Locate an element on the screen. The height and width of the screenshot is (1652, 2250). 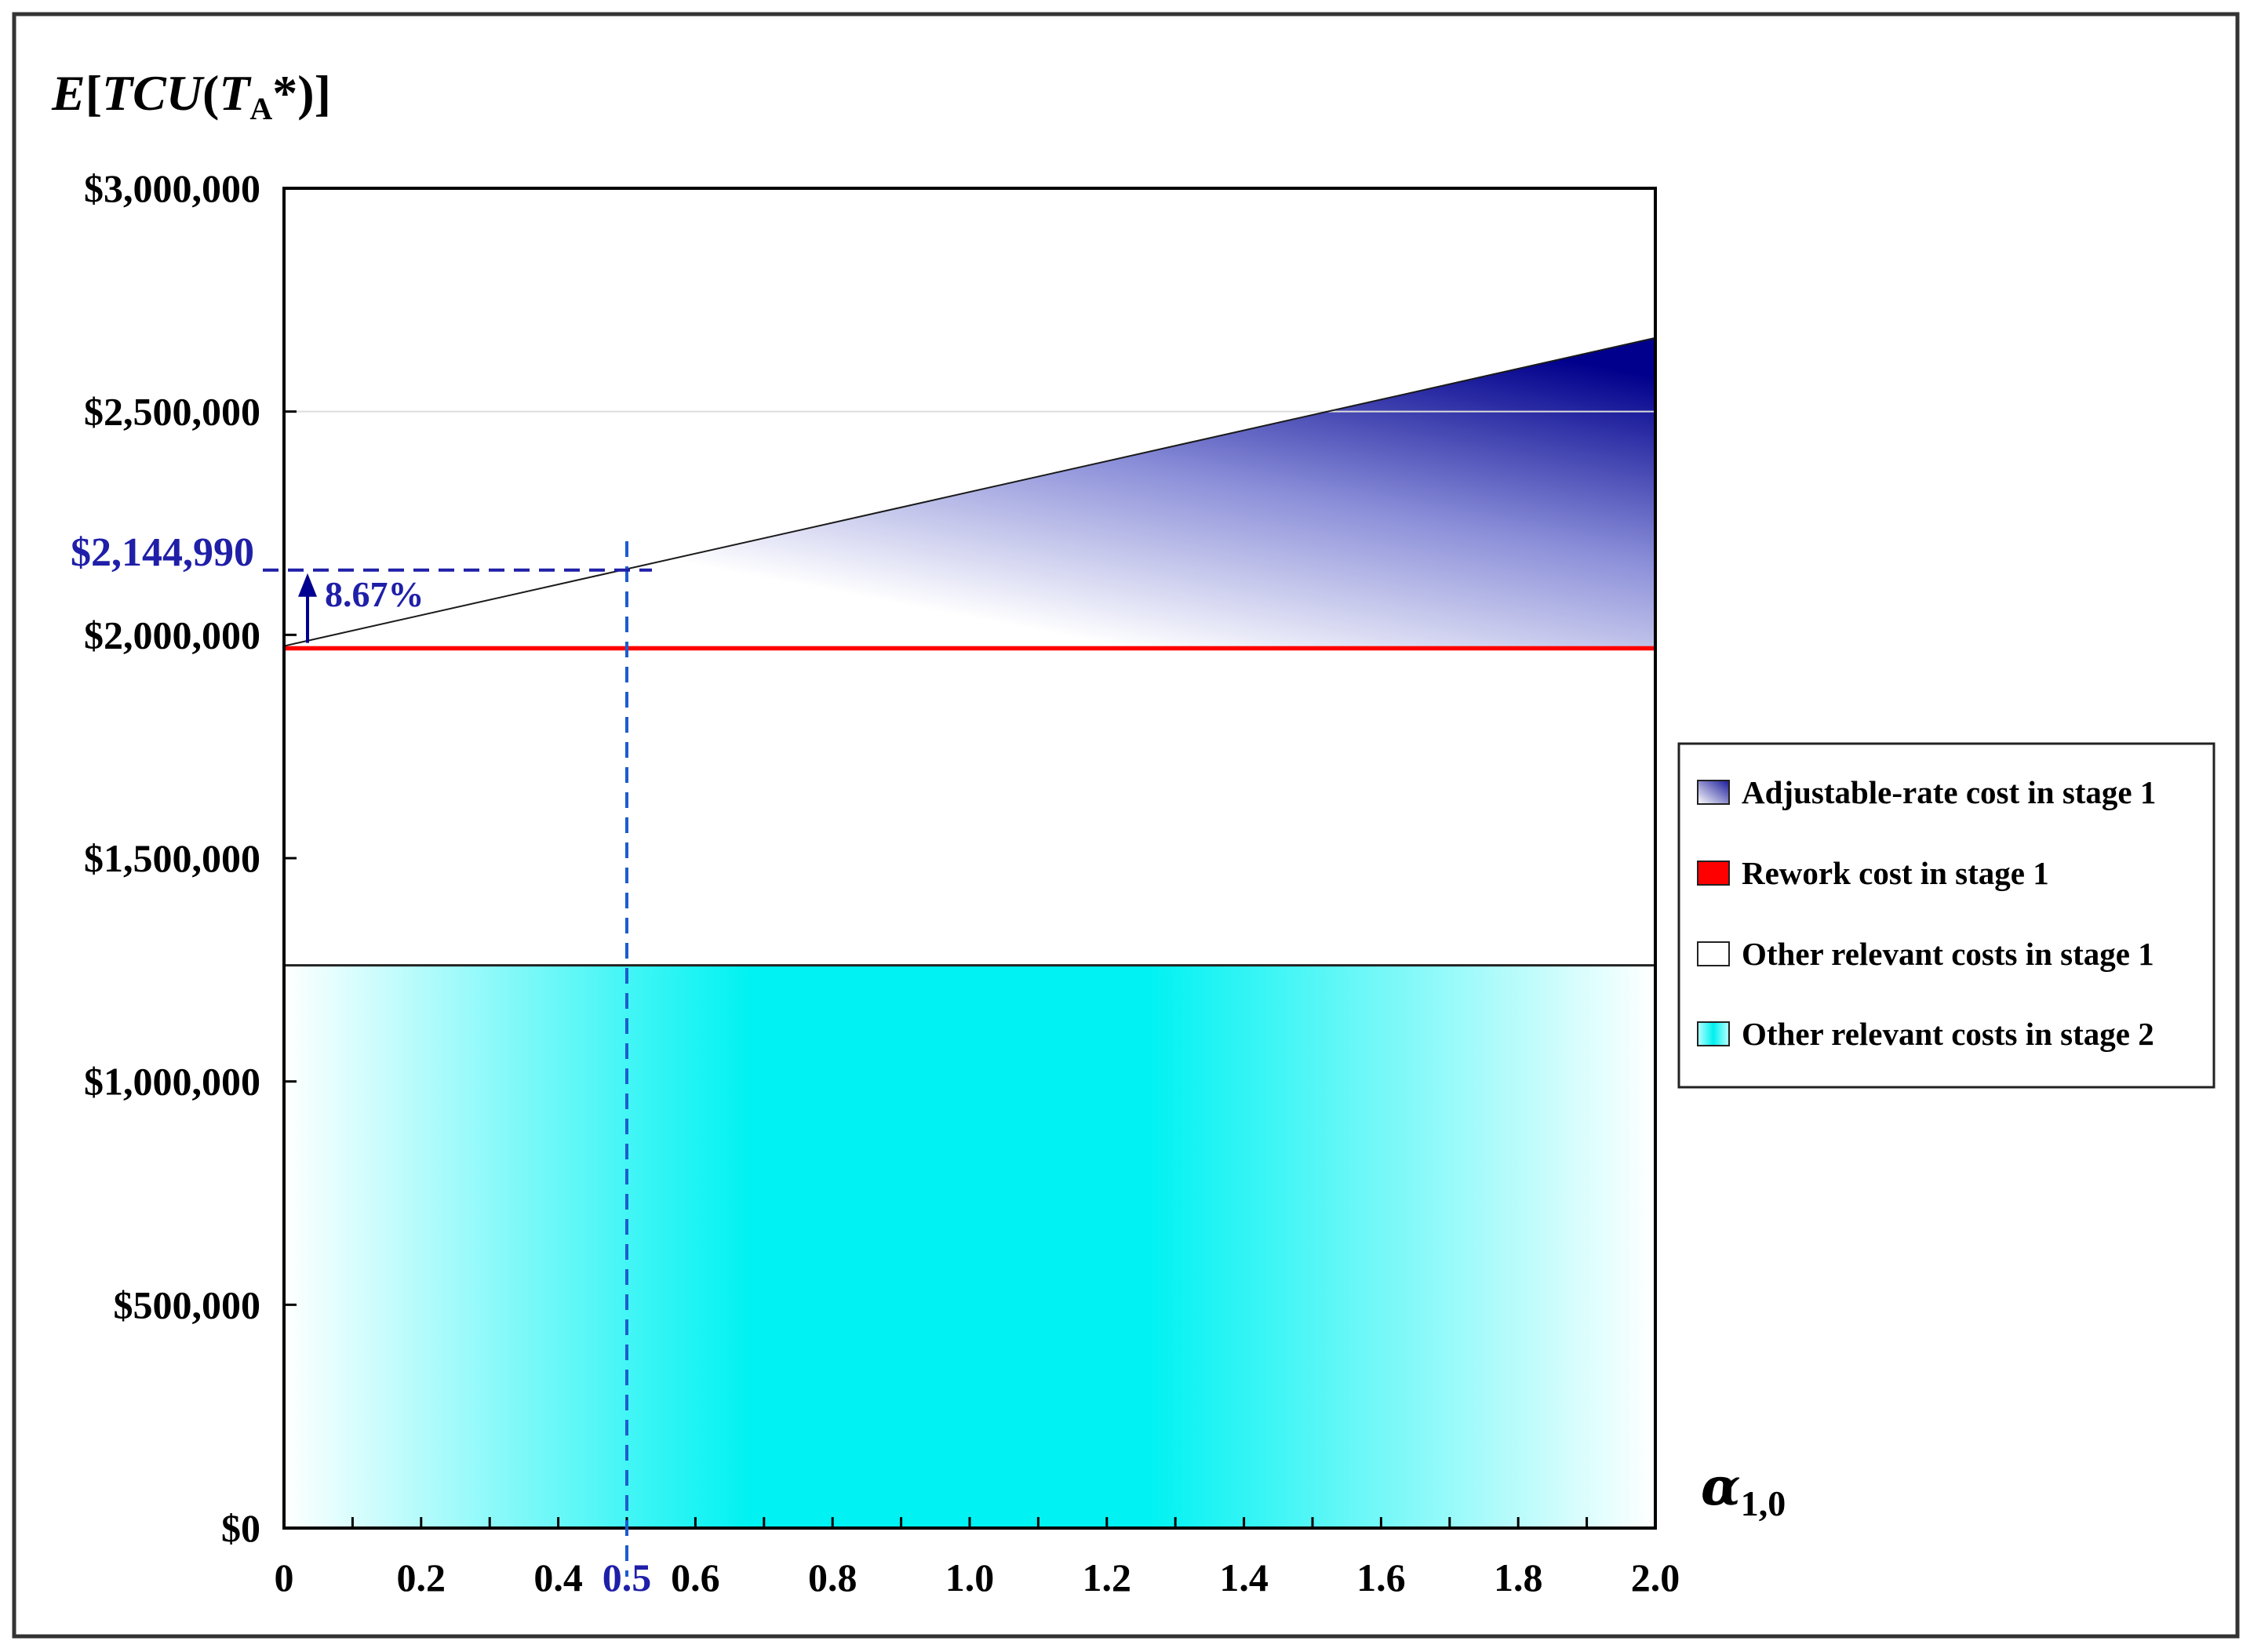
adjustable-upper-line is located at coordinates (969, 492).